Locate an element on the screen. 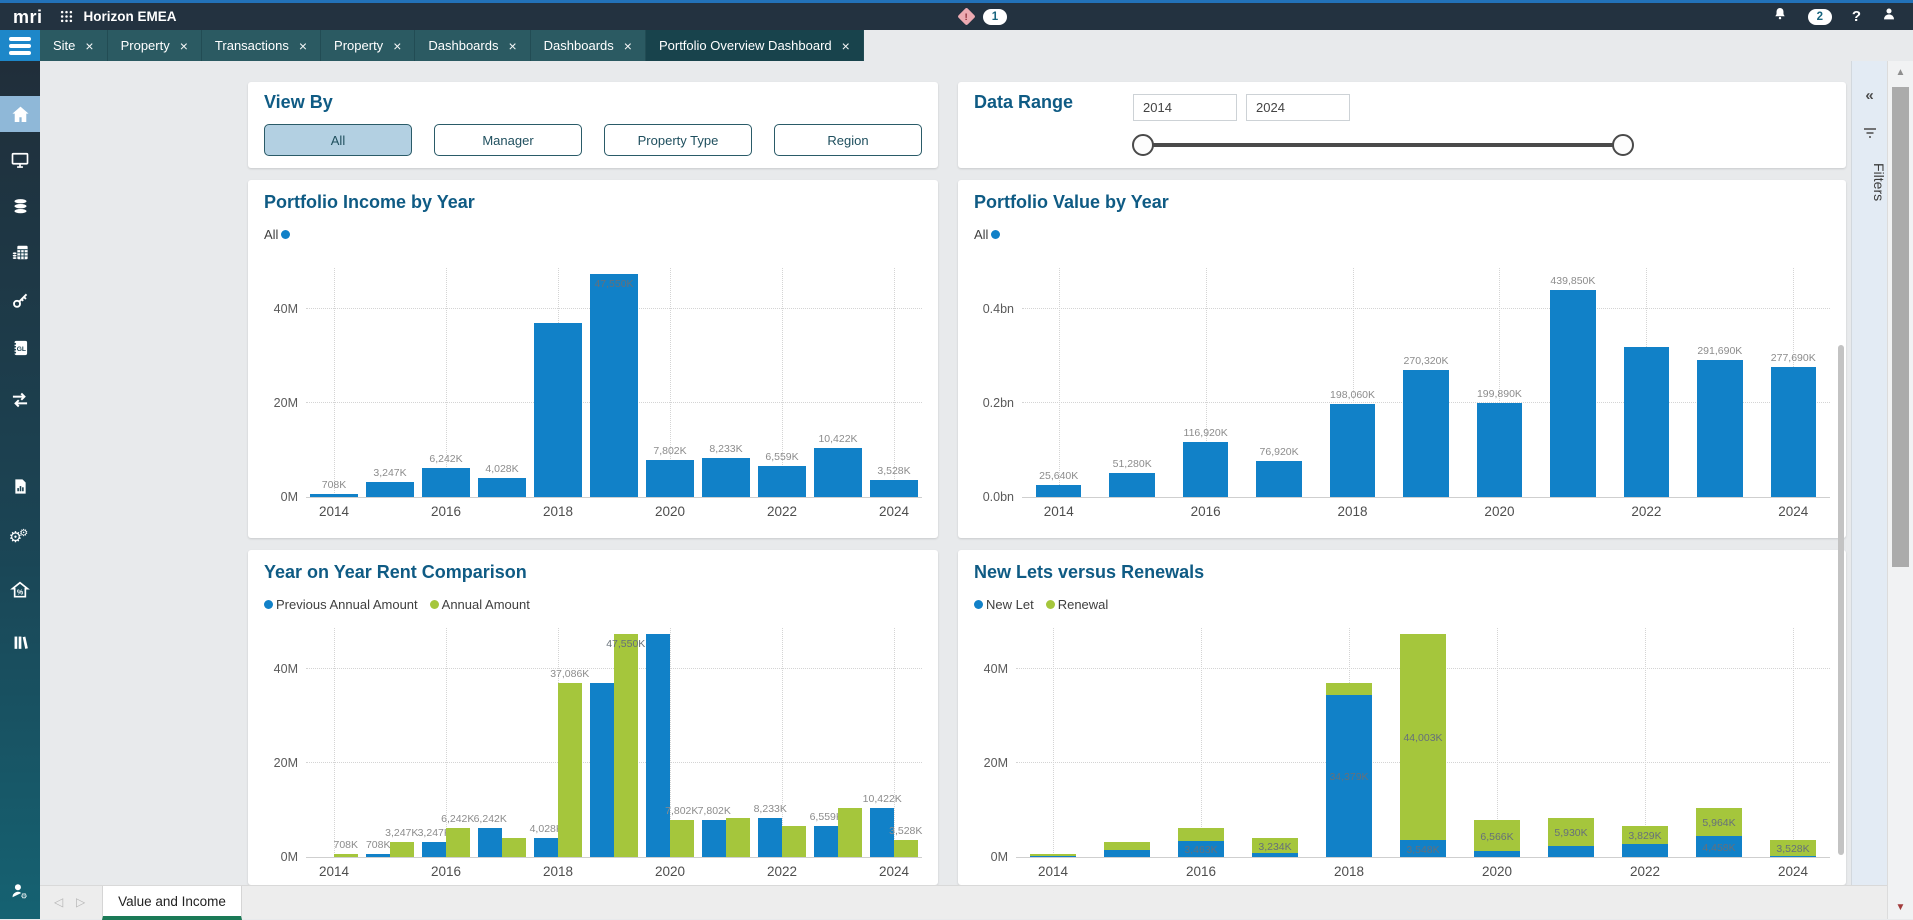 This screenshot has width=1913, height=920. bar-2024-newlet is located at coordinates (1793, 856).